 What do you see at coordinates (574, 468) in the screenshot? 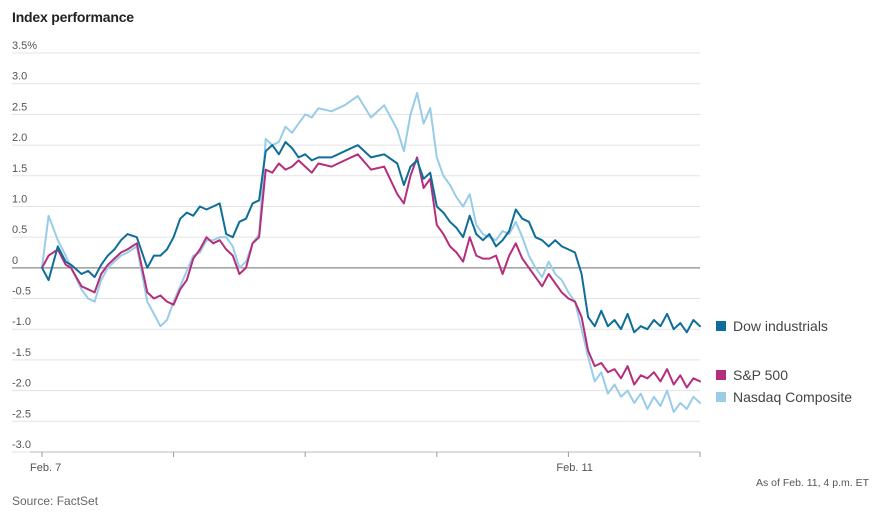
I see `x-tick-label: Feb. 11` at bounding box center [574, 468].